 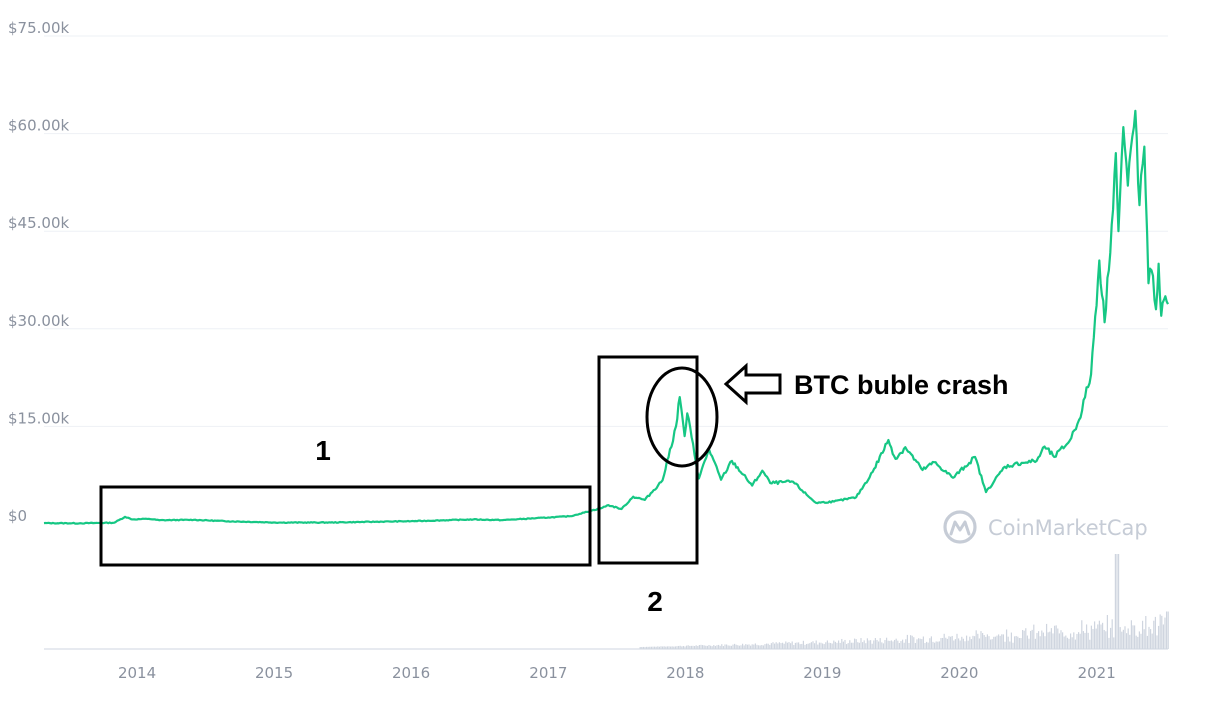 What do you see at coordinates (822, 673) in the screenshot?
I see `x-tick-label: 2019` at bounding box center [822, 673].